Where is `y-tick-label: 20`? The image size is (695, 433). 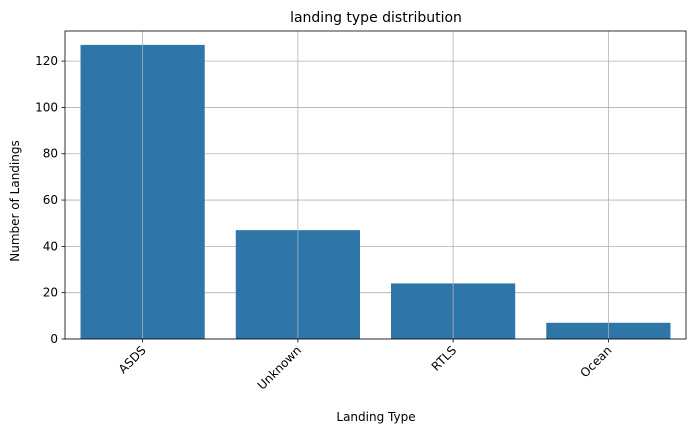
y-tick-label: 20 is located at coordinates (50, 293).